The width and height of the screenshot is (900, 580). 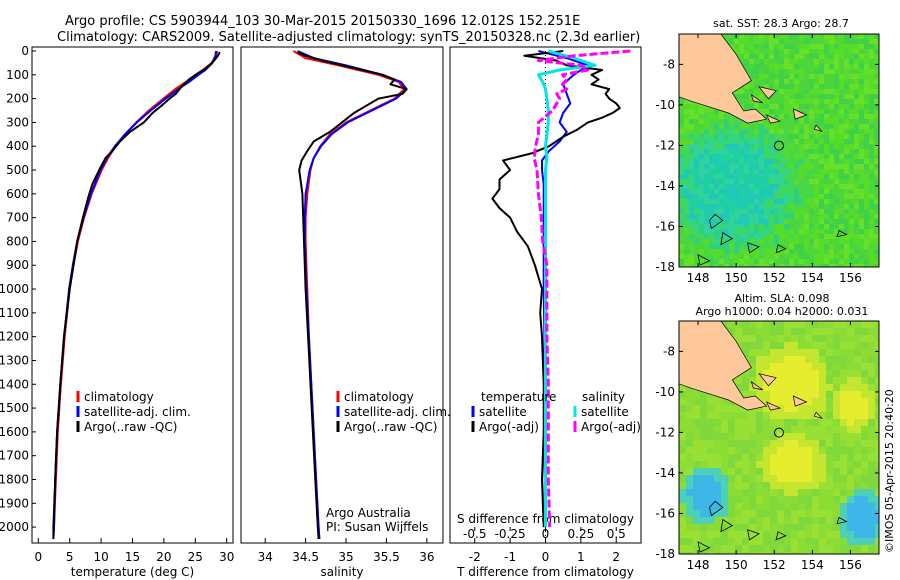 What do you see at coordinates (774, 278) in the screenshot?
I see `sst-map-lon-label: 152` at bounding box center [774, 278].